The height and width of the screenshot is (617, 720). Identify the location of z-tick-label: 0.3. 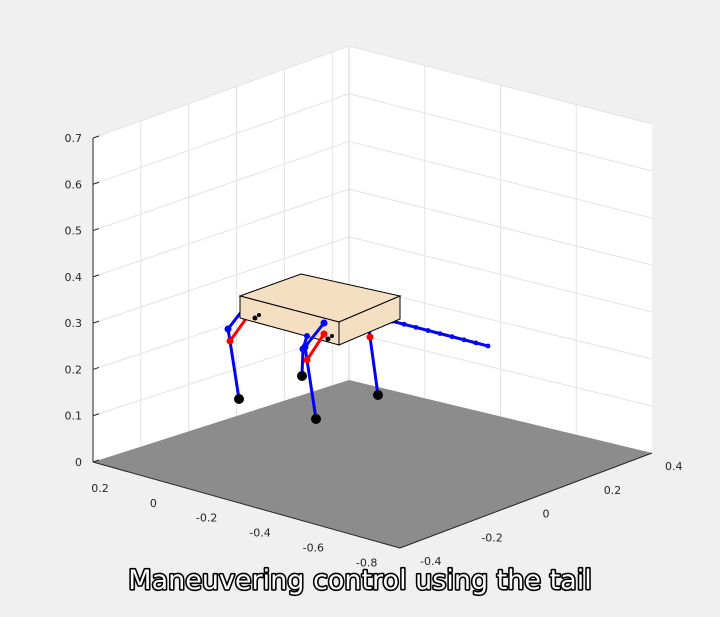
(74, 323).